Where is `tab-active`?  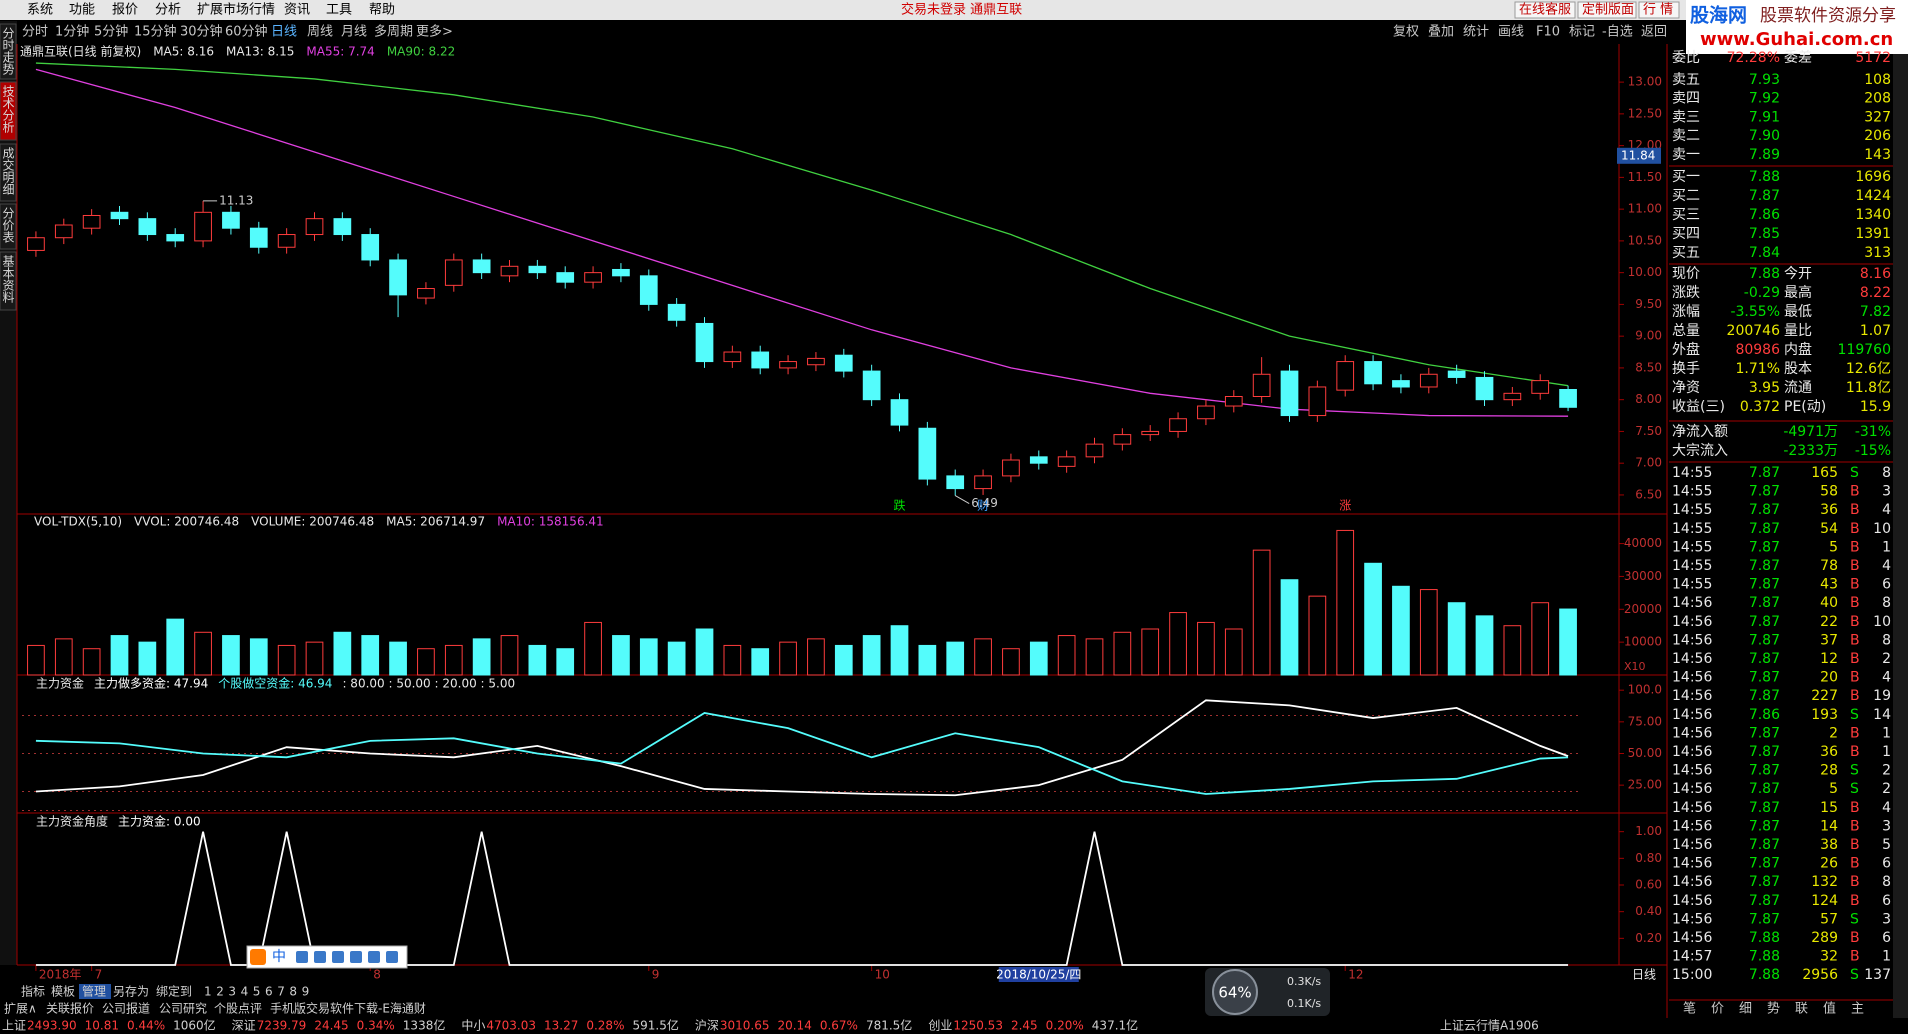 tab-active is located at coordinates (95, 991).